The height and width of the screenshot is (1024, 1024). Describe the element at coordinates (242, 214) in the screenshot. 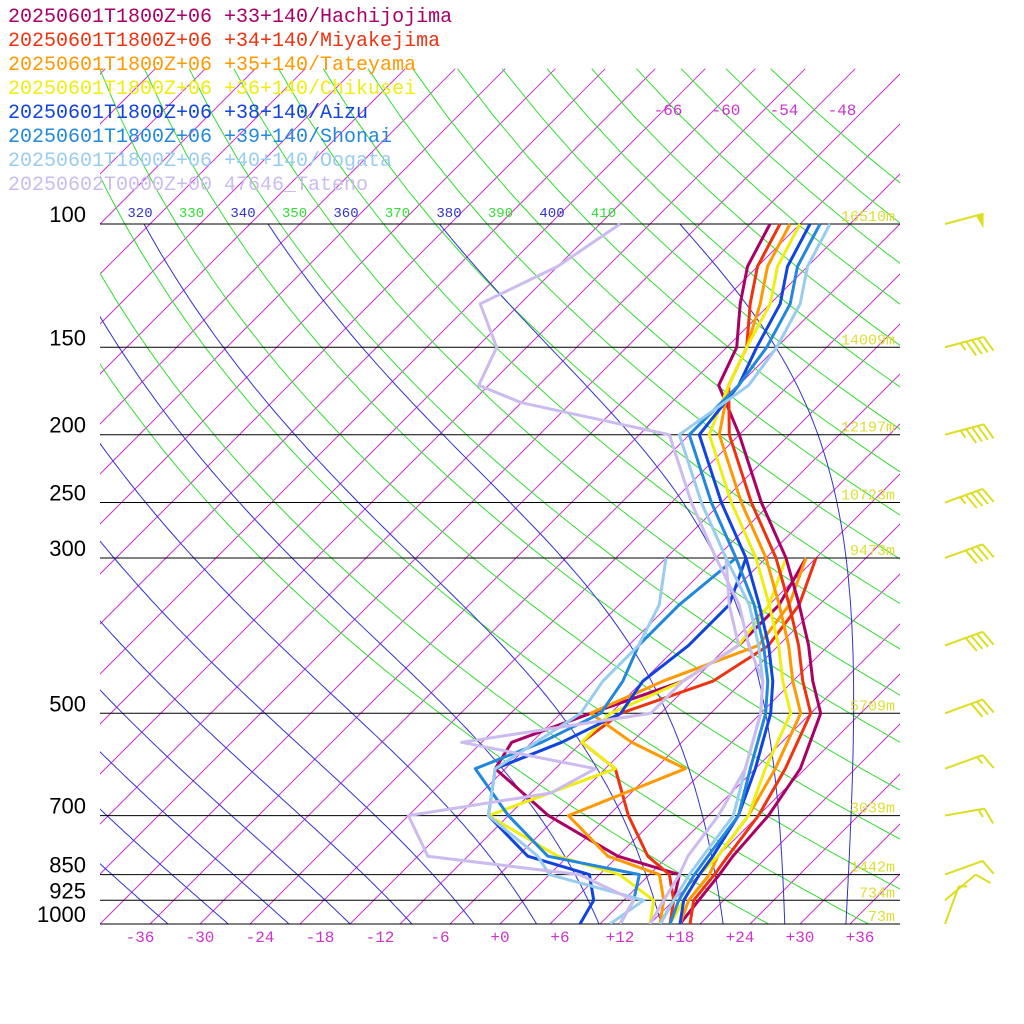

I see `theta-label: 340` at that location.